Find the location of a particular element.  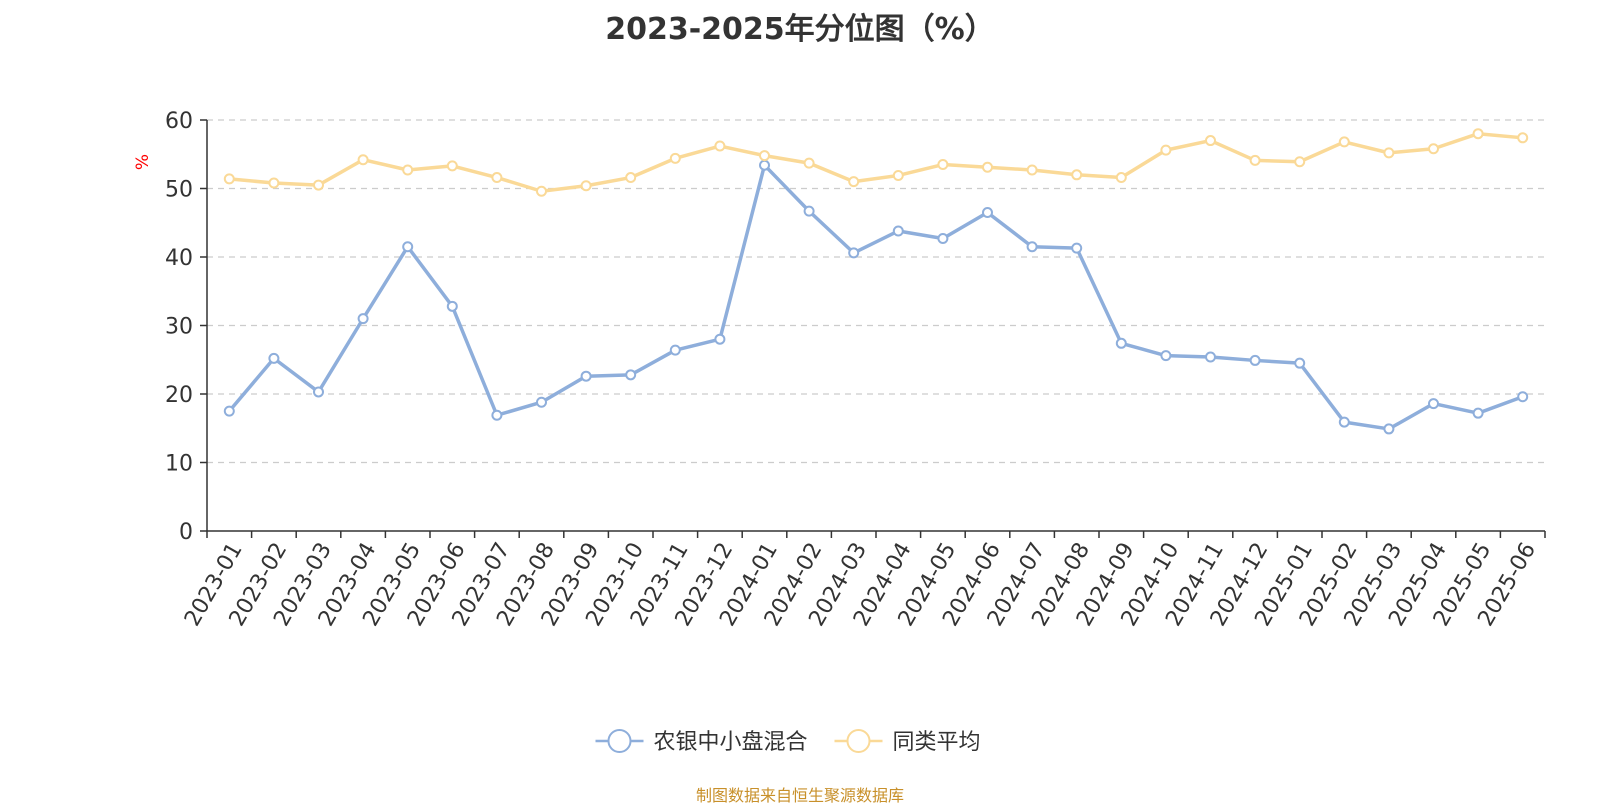

legend-label: 农银中小盘混合 is located at coordinates (731, 742).